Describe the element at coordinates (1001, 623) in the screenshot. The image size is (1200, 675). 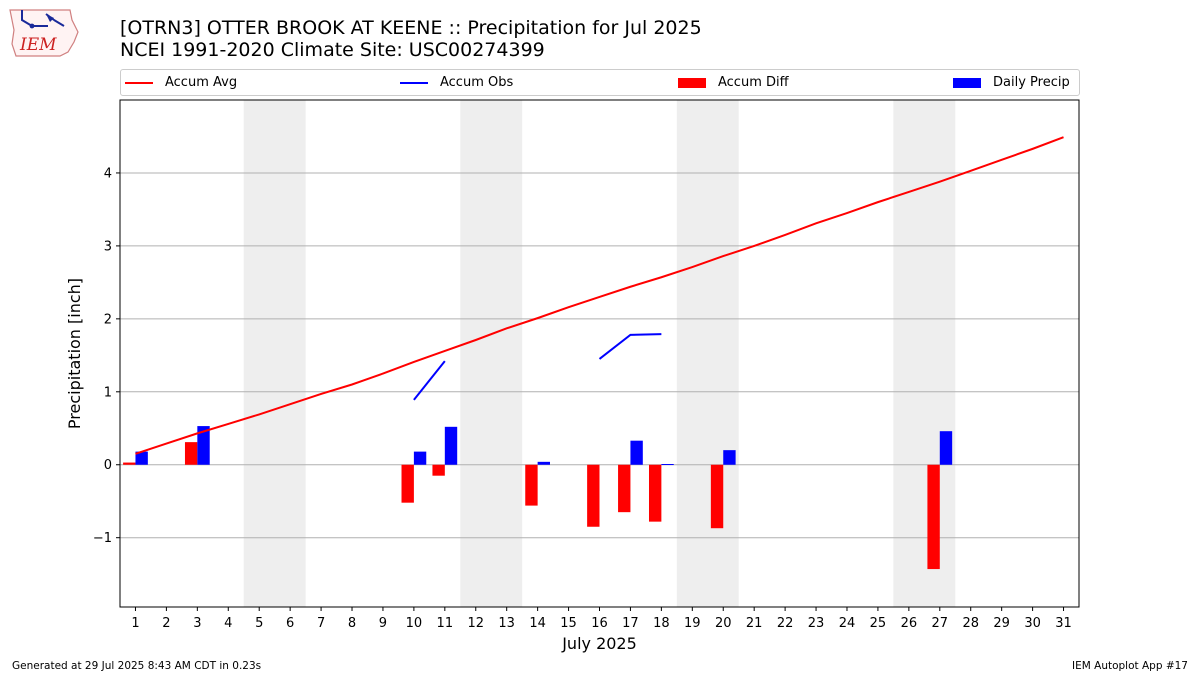
I see `x-tick-label: 29` at that location.